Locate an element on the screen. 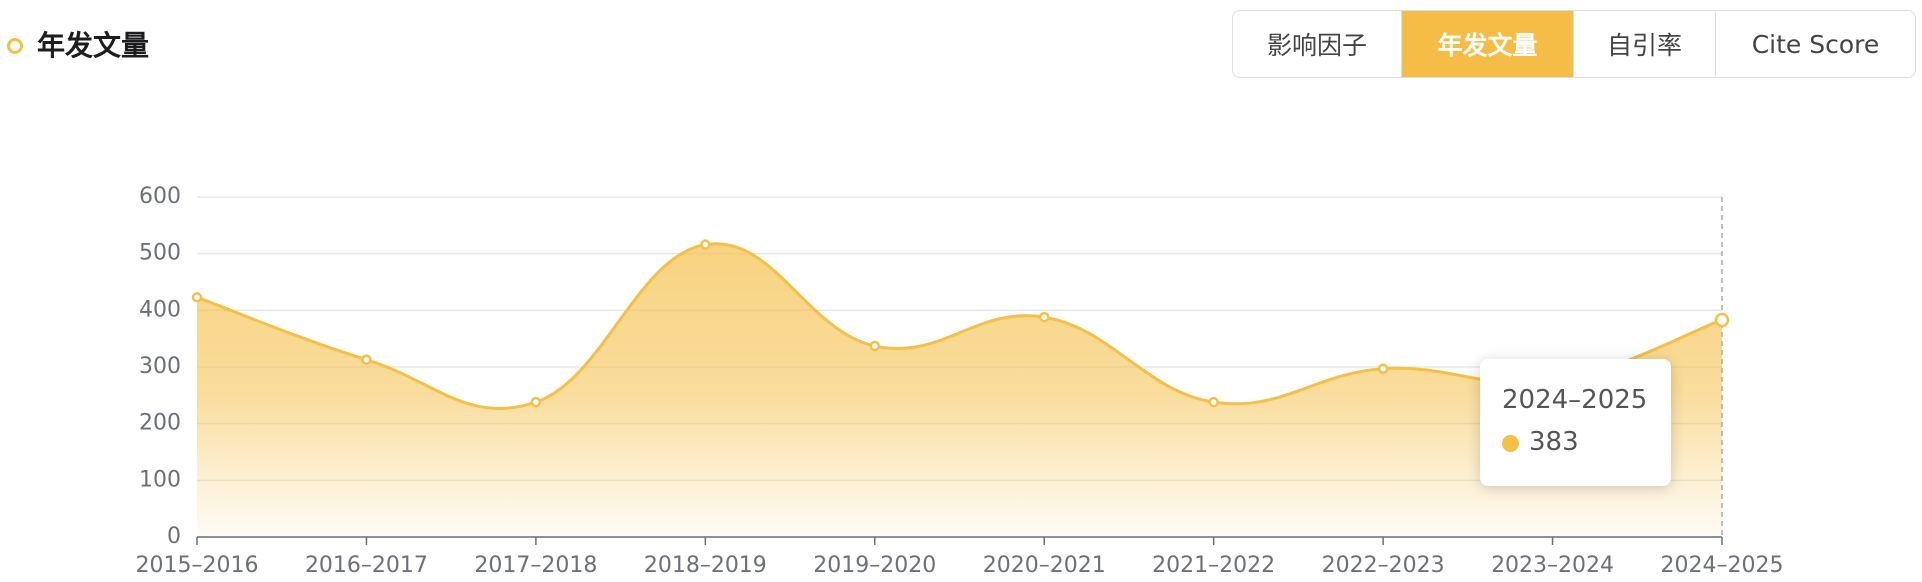  x-tick-label: 2016–2017 is located at coordinates (366, 565).